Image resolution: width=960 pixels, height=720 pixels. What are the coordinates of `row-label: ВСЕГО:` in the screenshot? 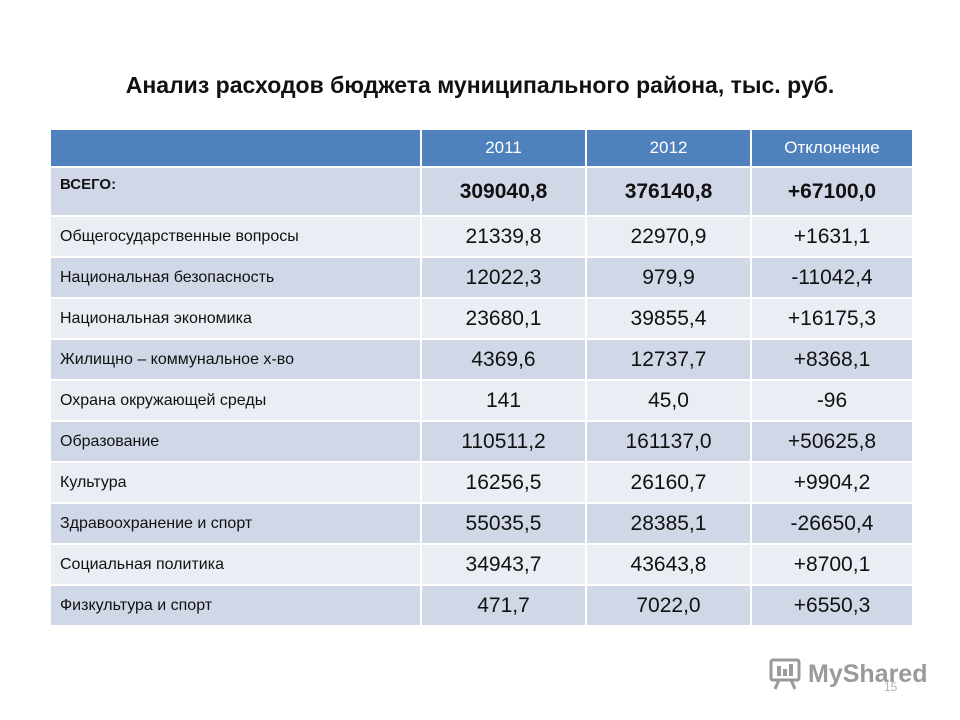 It's located at (235, 191).